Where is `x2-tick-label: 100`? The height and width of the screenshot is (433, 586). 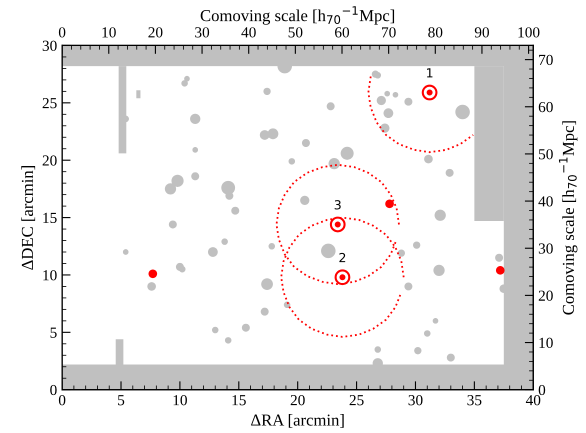 x2-tick-label: 100 is located at coordinates (529, 32).